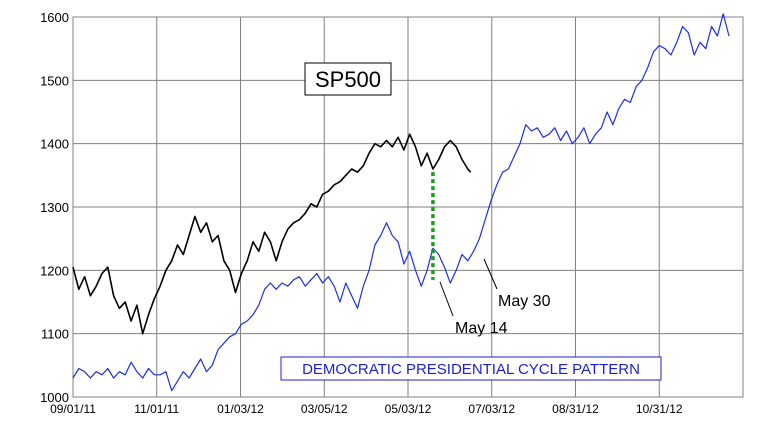 This screenshot has height=433, width=781. I want to click on x-tick-label: 01/03/12, so click(240, 409).